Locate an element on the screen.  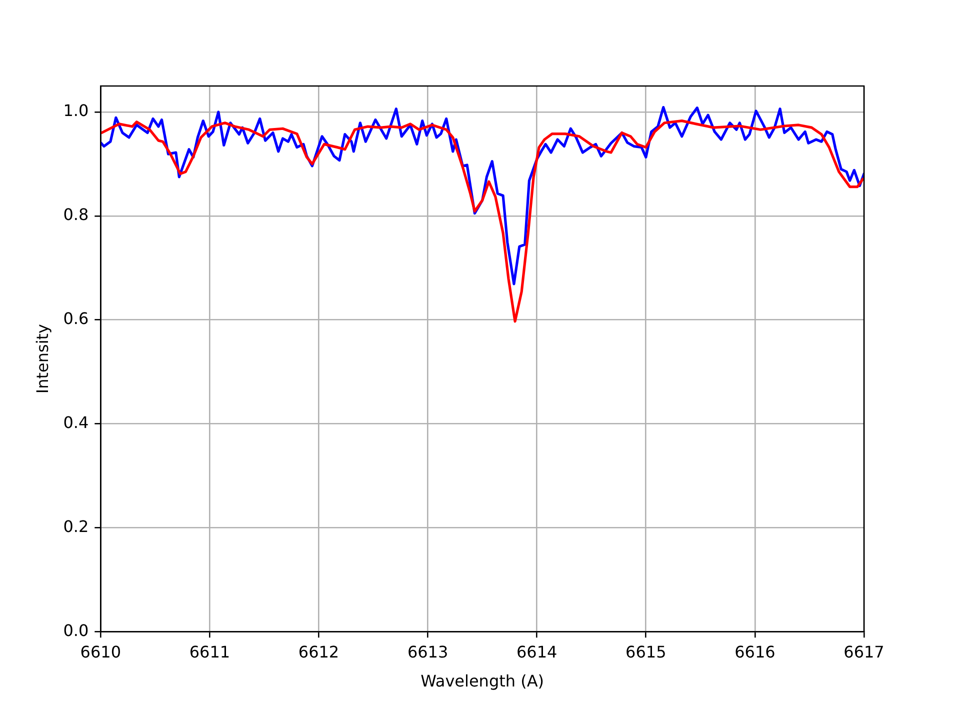
x-axis-title: Wavelength (A) is located at coordinates (482, 681).